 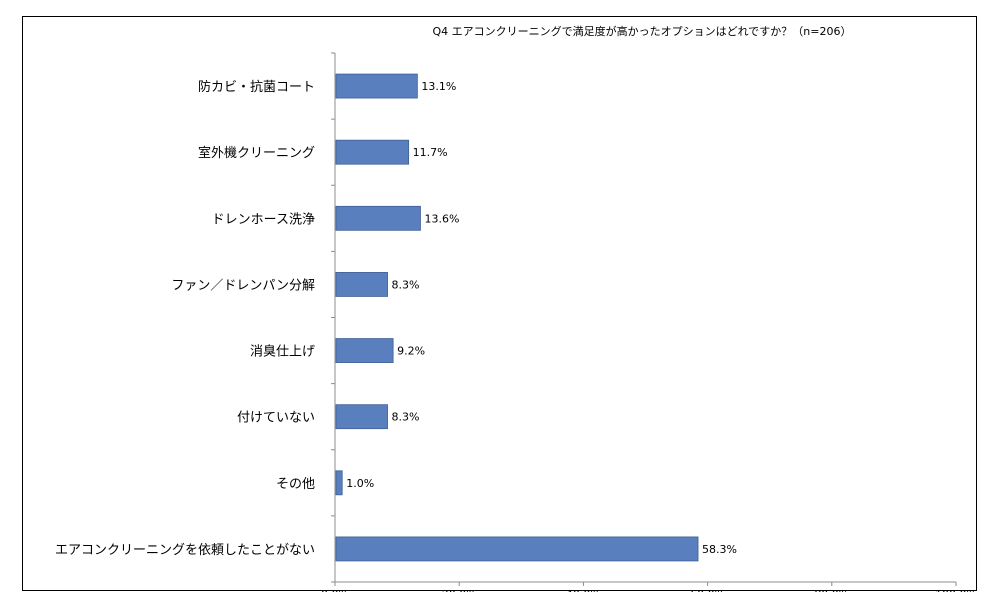 What do you see at coordinates (956, 590) in the screenshot?
I see `x-tick-label: 100.0%` at bounding box center [956, 590].